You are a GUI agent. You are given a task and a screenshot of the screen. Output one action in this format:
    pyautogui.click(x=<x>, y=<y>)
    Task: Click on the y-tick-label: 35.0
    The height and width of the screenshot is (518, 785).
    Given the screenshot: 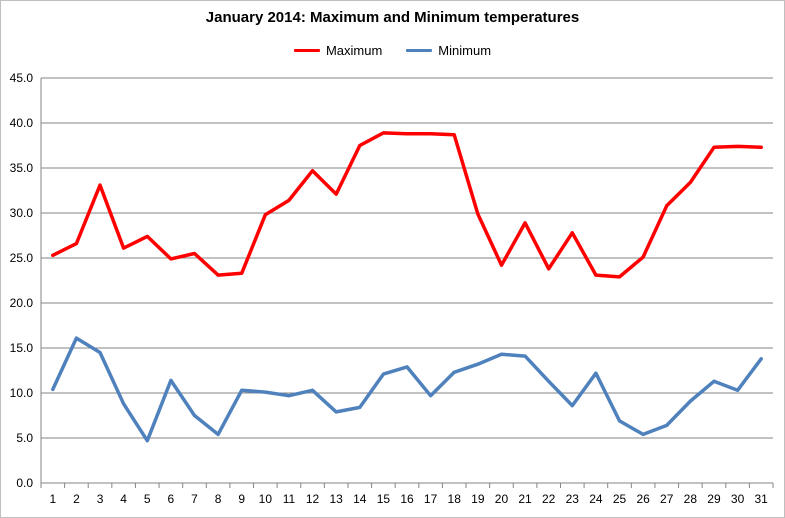 What is the action you would take?
    pyautogui.click(x=22, y=168)
    